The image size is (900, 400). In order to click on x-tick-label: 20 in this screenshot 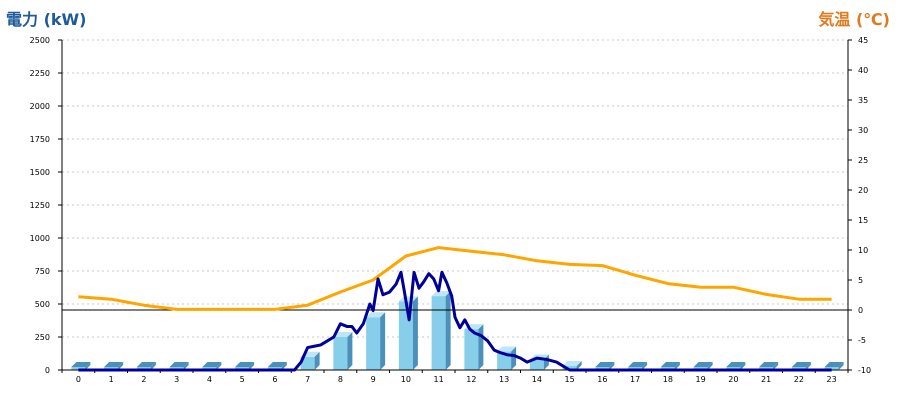, I will do `click(733, 379)`.